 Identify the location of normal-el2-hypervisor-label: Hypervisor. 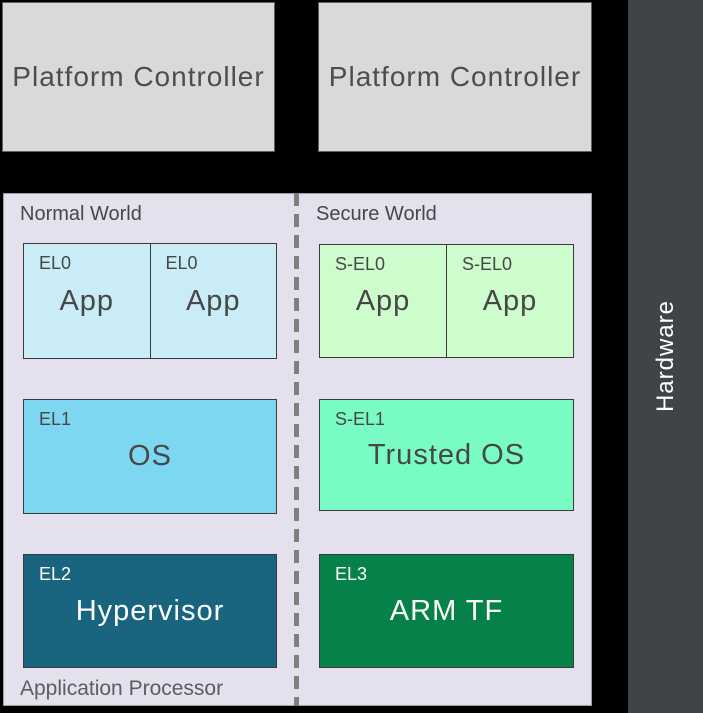
(150, 610).